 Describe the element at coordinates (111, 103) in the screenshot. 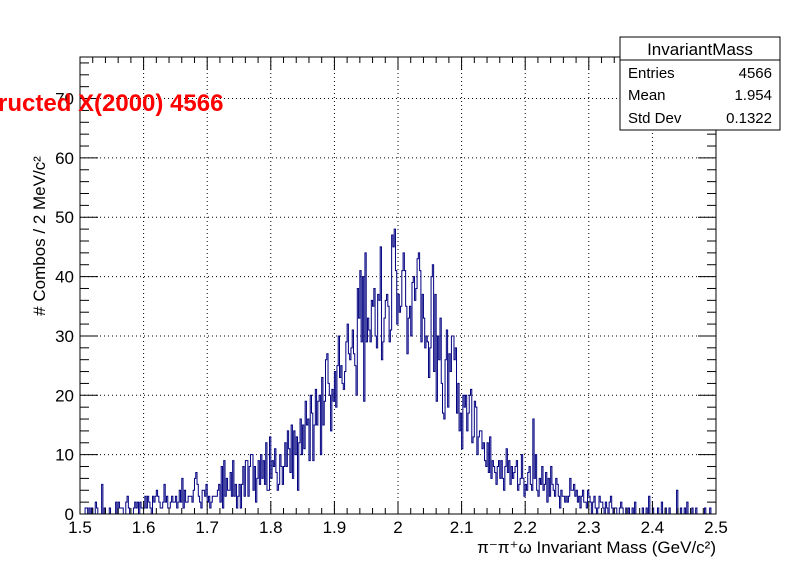

I see `overlay-title-text: ructed X(2000) 4566` at that location.